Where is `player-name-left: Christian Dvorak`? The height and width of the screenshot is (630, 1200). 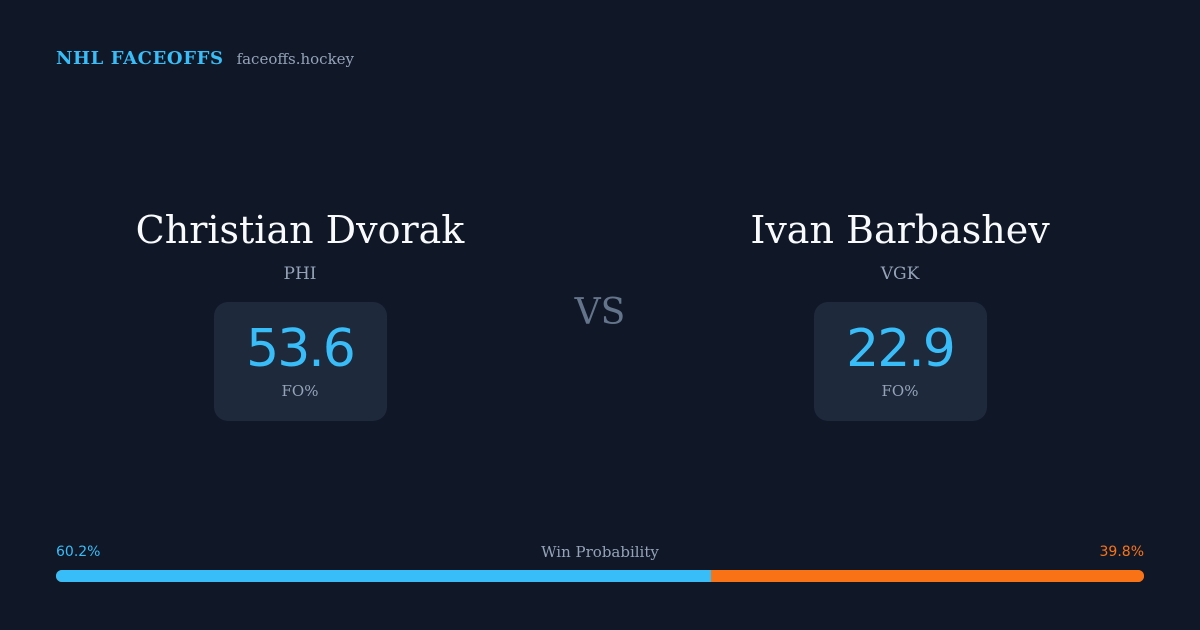
player-name-left: Christian Dvorak is located at coordinates (300, 230).